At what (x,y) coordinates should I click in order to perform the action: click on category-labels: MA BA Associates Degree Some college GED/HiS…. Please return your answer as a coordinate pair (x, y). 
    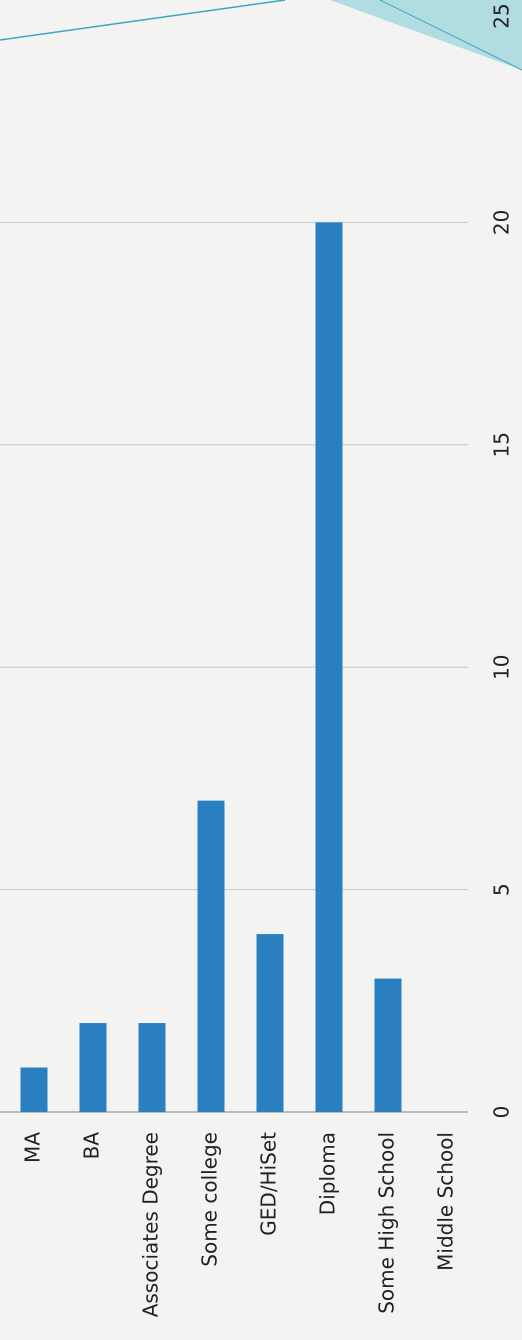
    Looking at the image, I should click on (239, 1225).